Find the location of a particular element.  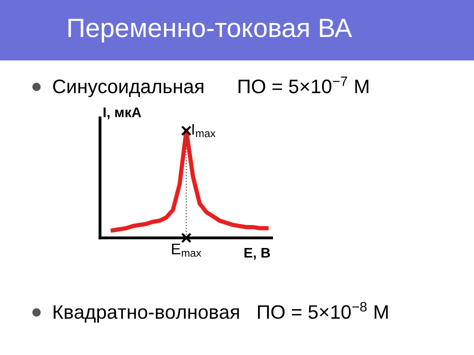

text: Квадратно-волновая ПО = 5×10$^{−8}$ М is located at coordinates (221, 312).